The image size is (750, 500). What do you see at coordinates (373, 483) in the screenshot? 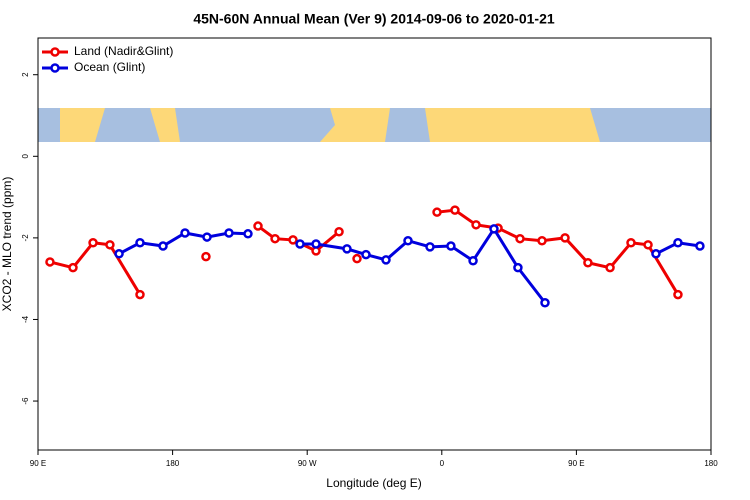
I see `x-axis-label: Longitude (deg E)` at bounding box center [373, 483].